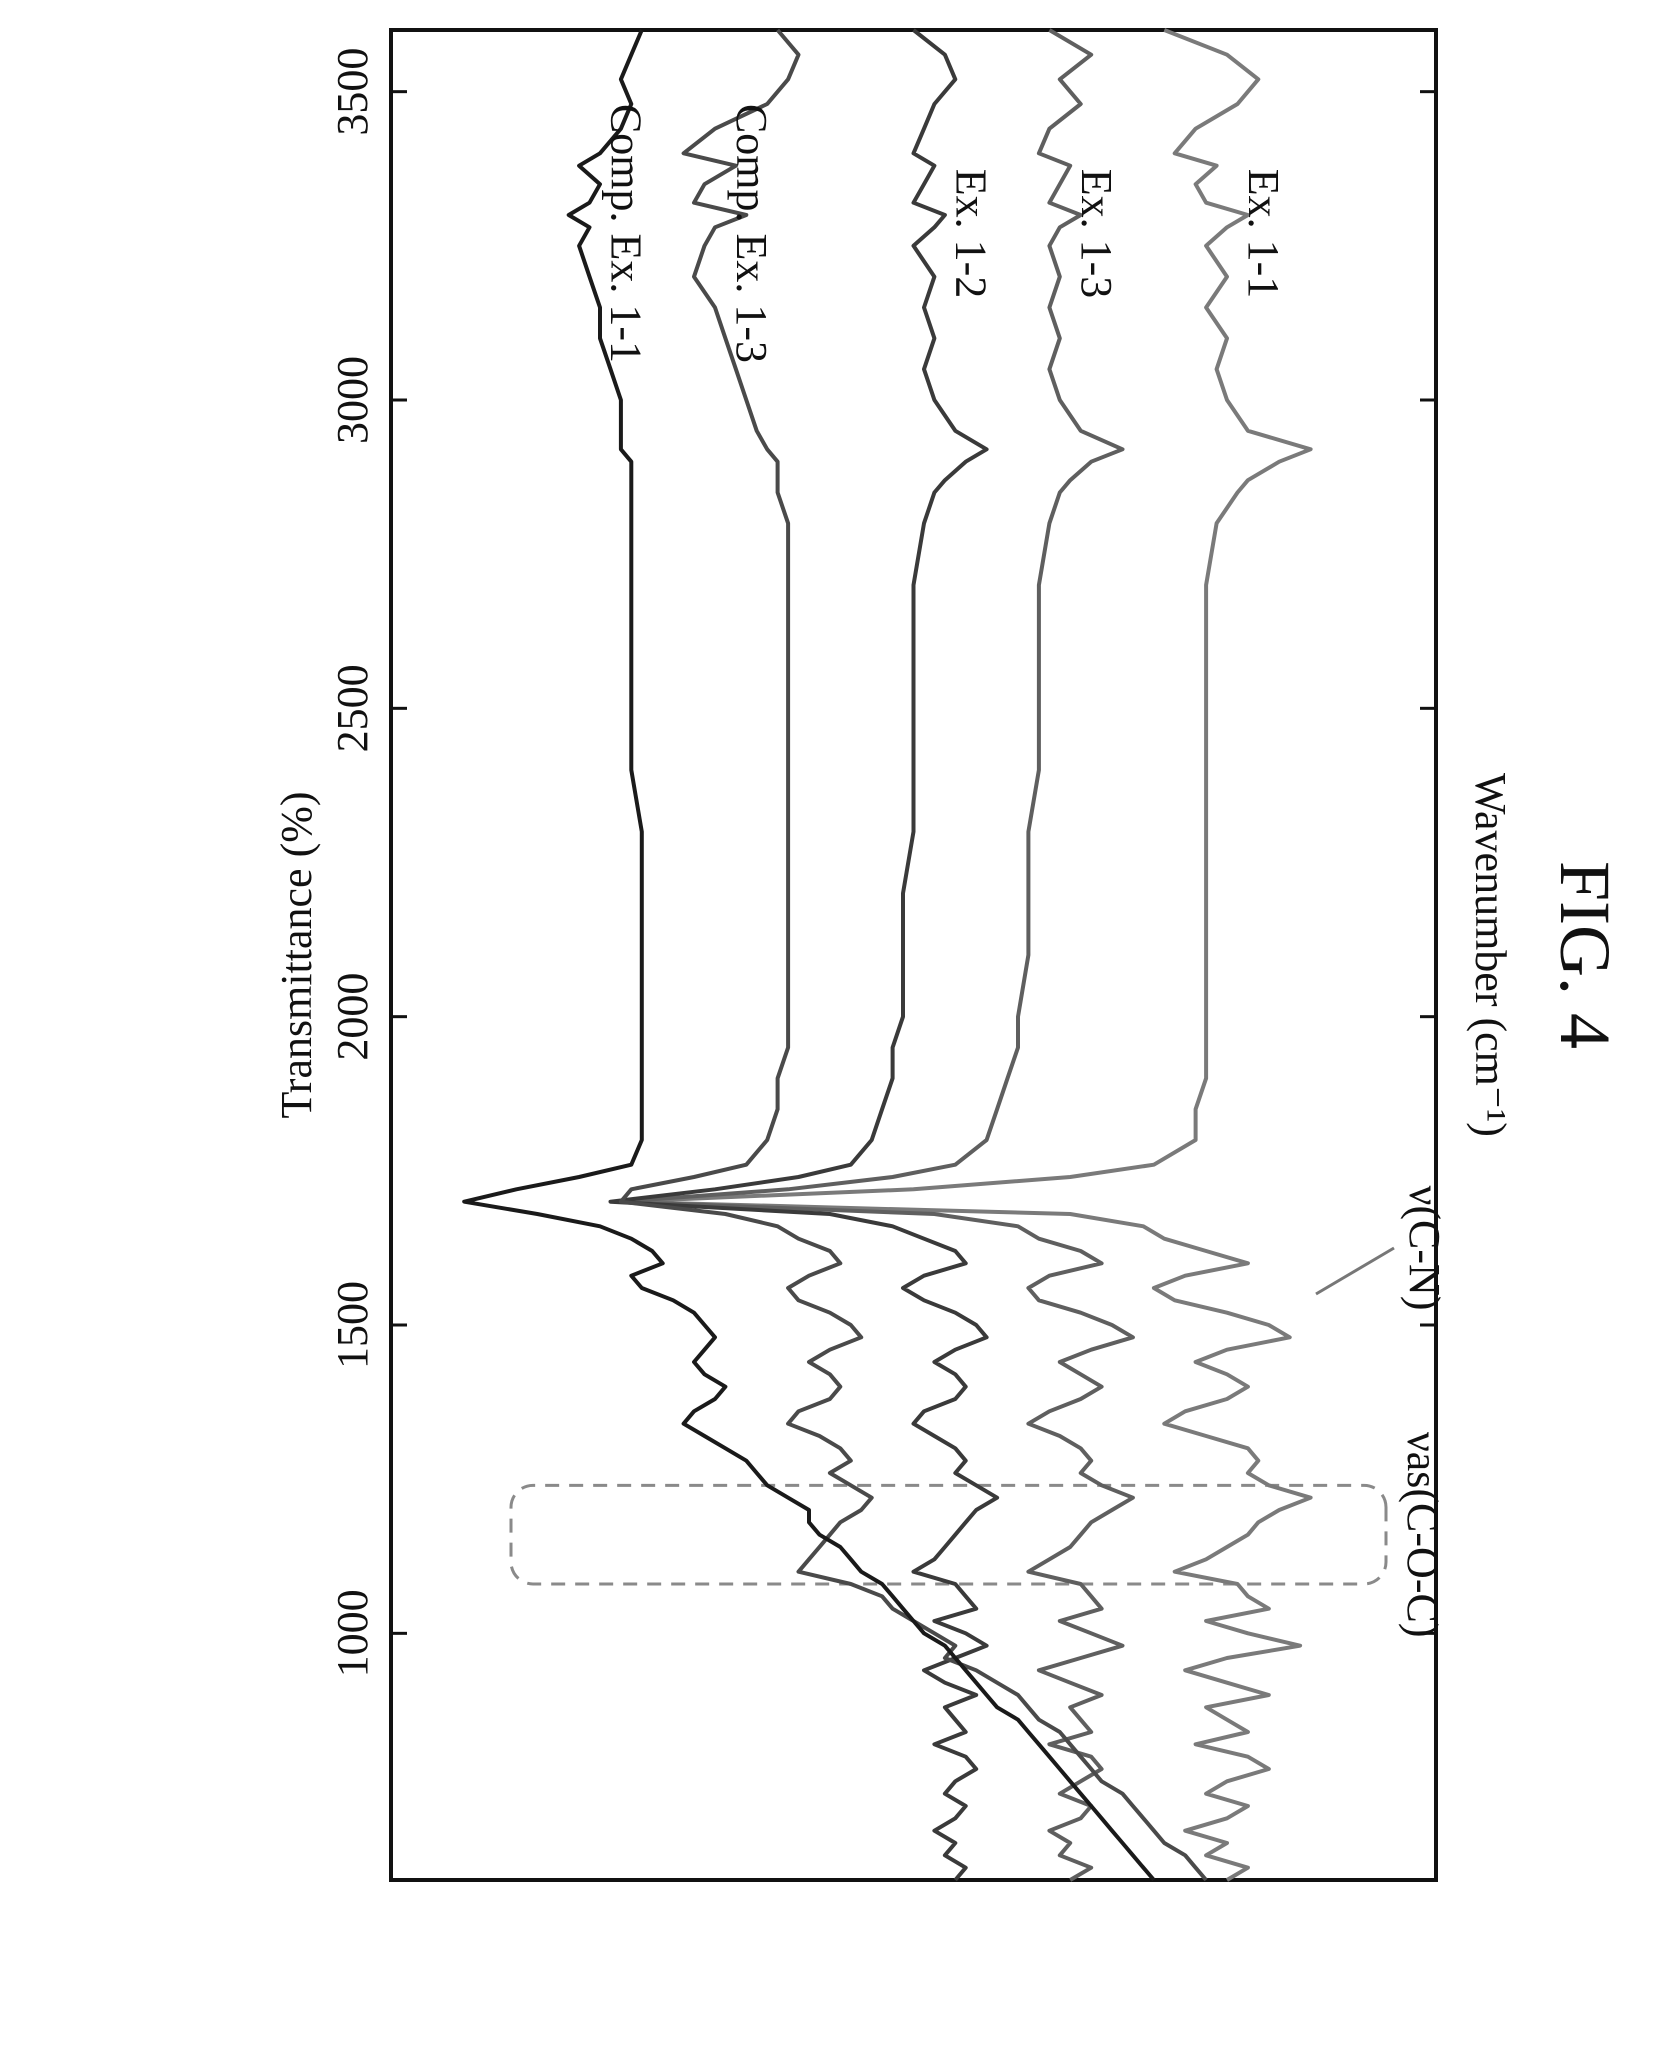 The height and width of the screenshot is (2050, 1671). Describe the element at coordinates (626, 233) in the screenshot. I see `series-label-5: Comp. Ex. 1-1` at that location.